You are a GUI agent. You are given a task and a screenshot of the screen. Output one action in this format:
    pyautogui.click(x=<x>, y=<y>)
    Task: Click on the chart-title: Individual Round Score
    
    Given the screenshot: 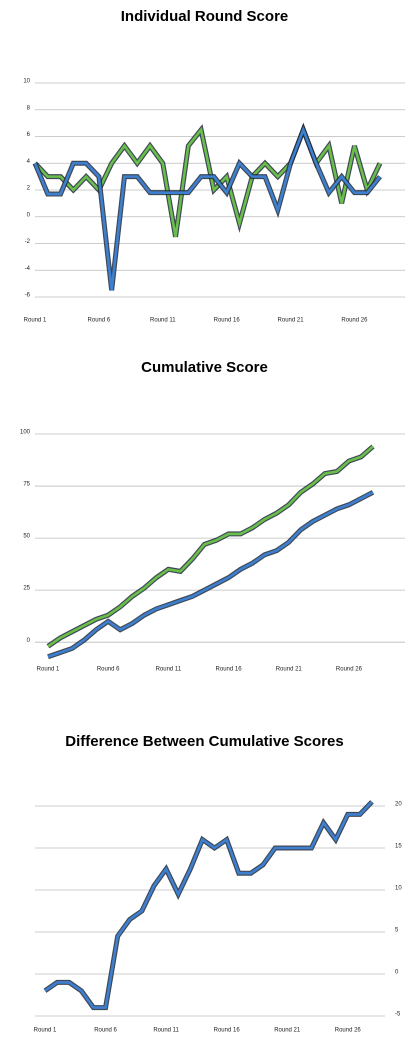 What is the action you would take?
    pyautogui.click(x=205, y=16)
    